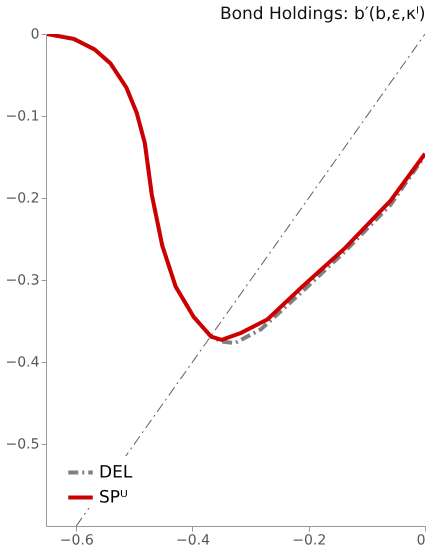  What do you see at coordinates (323, 14) in the screenshot?
I see `chart-title: Bond Holdings: b′(b,ε,κˡ)` at bounding box center [323, 14].